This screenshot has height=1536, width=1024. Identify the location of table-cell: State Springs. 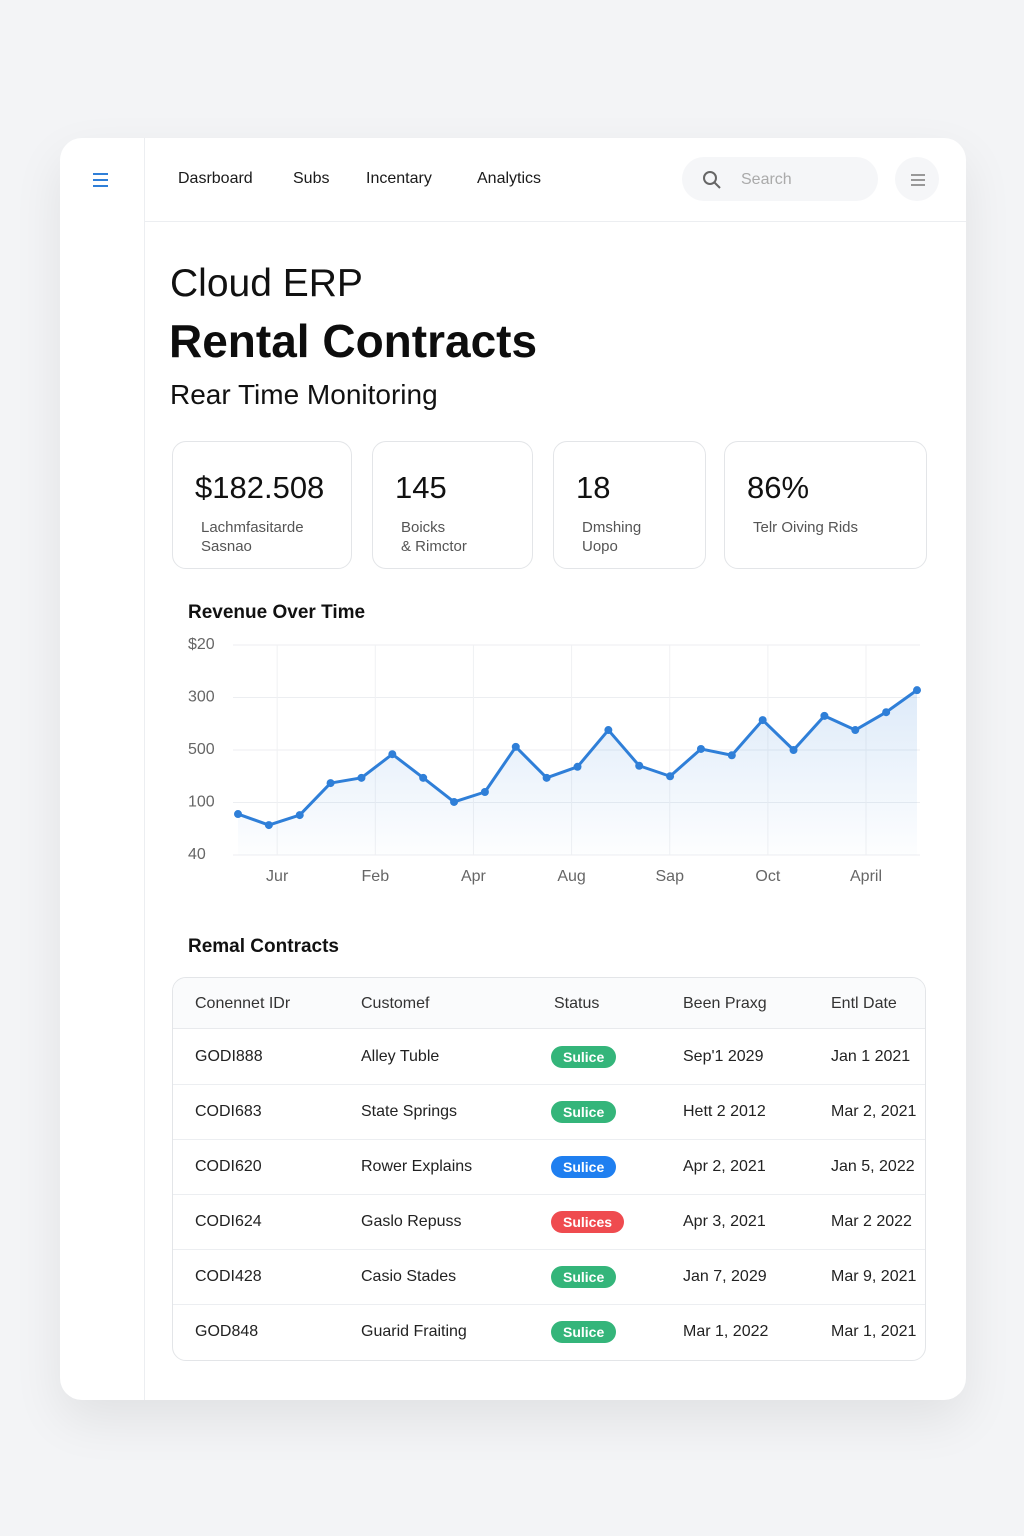
(409, 1111).